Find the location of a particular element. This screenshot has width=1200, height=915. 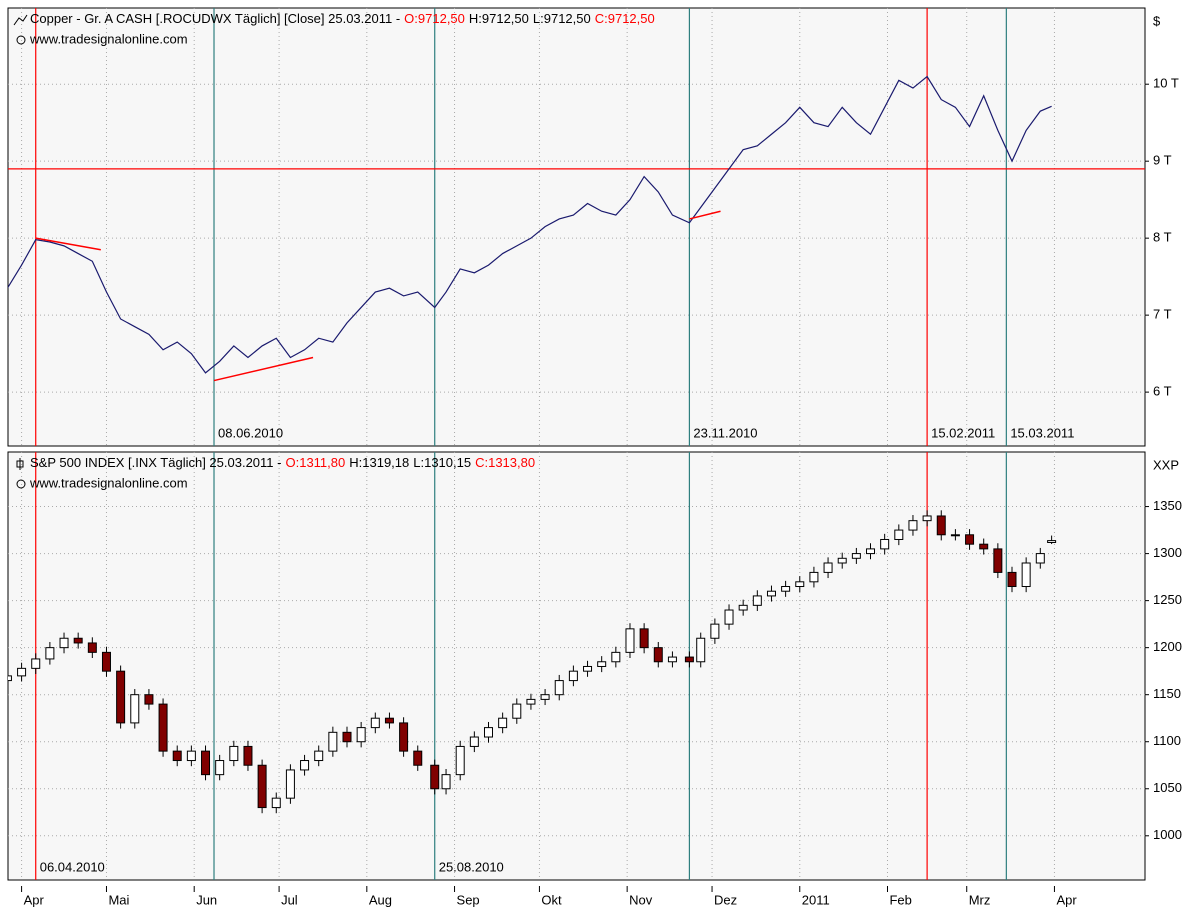

y-tick-label: 1300 is located at coordinates (1167, 552).